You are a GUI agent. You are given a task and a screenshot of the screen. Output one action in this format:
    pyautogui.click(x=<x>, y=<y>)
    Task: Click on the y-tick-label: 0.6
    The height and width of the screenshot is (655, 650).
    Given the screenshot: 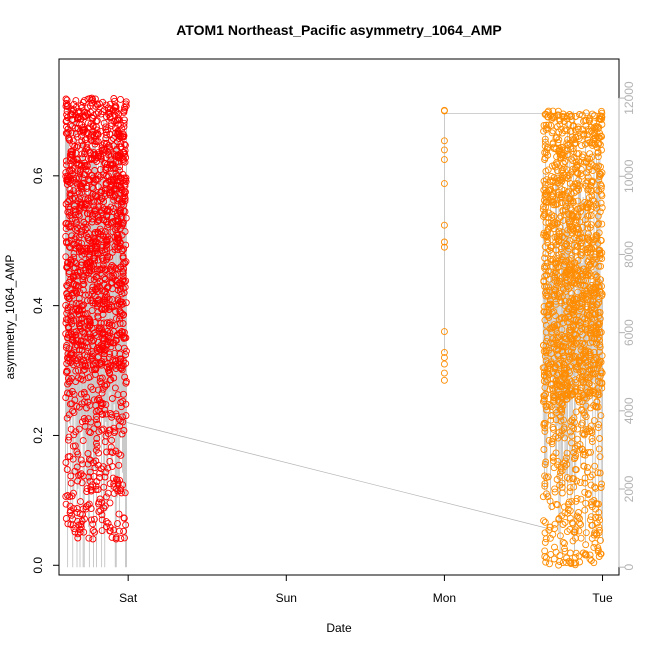 What is the action you would take?
    pyautogui.click(x=38, y=175)
    